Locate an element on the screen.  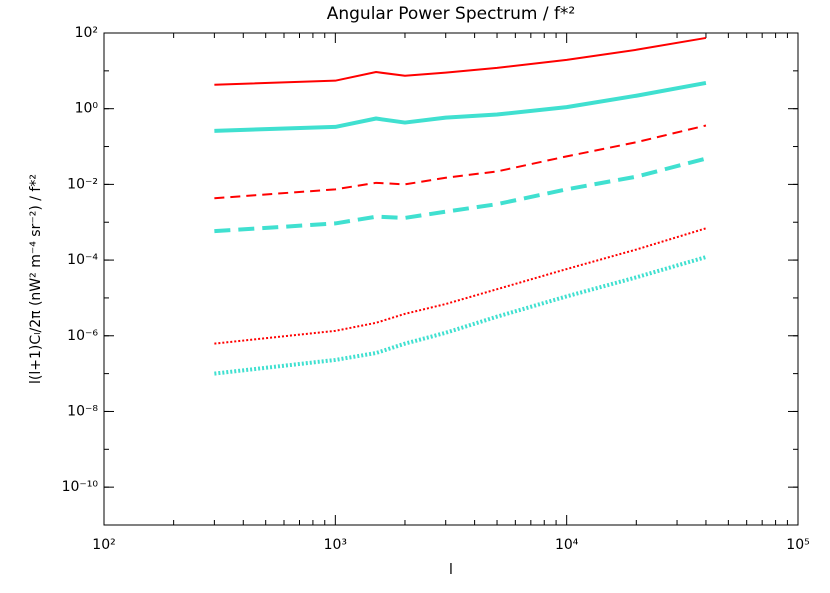
x-tick-label: 10³ is located at coordinates (335, 545).